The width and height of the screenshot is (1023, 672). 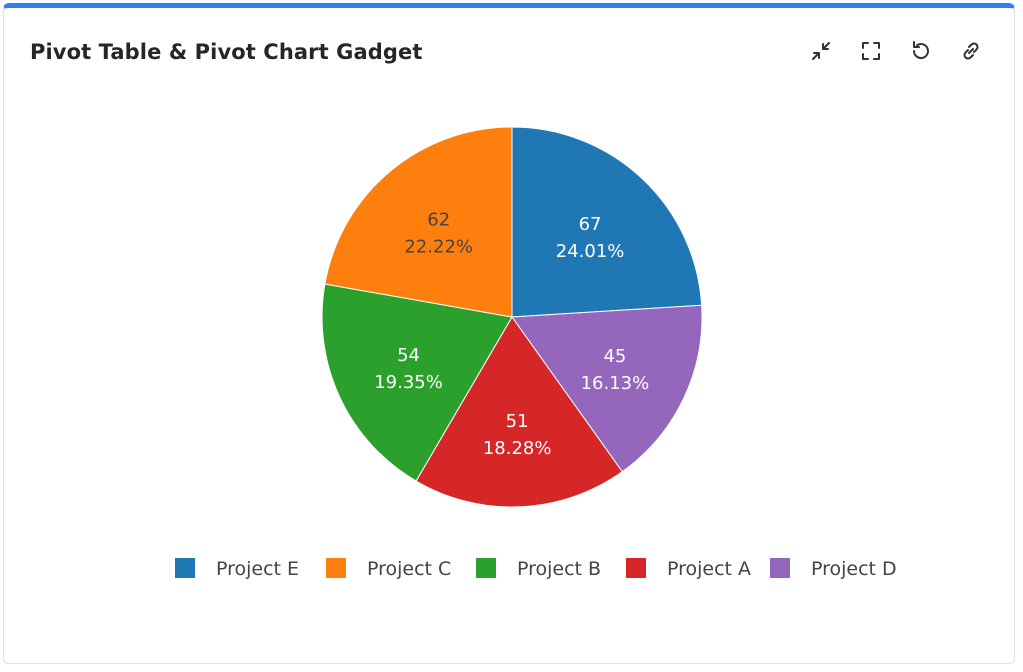 What do you see at coordinates (408, 382) in the screenshot?
I see `slice-percent-label: 19.35%` at bounding box center [408, 382].